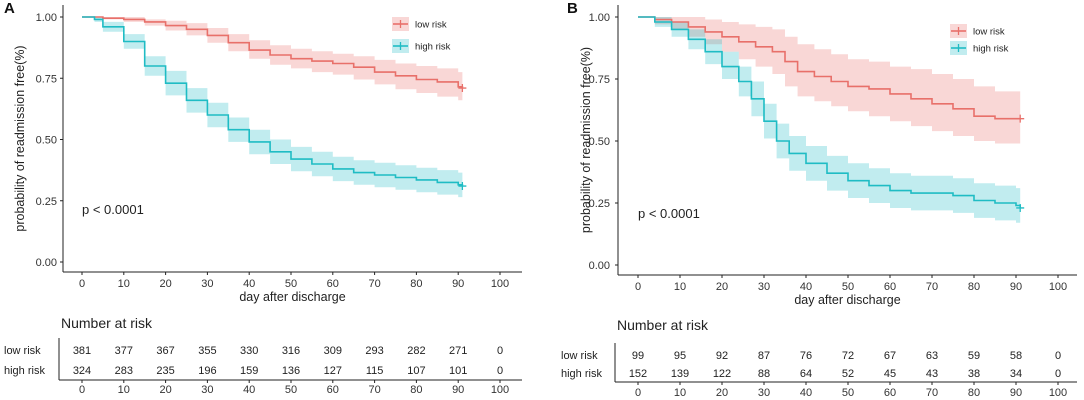  I want to click on risk-table-cell: 64, so click(806, 374).